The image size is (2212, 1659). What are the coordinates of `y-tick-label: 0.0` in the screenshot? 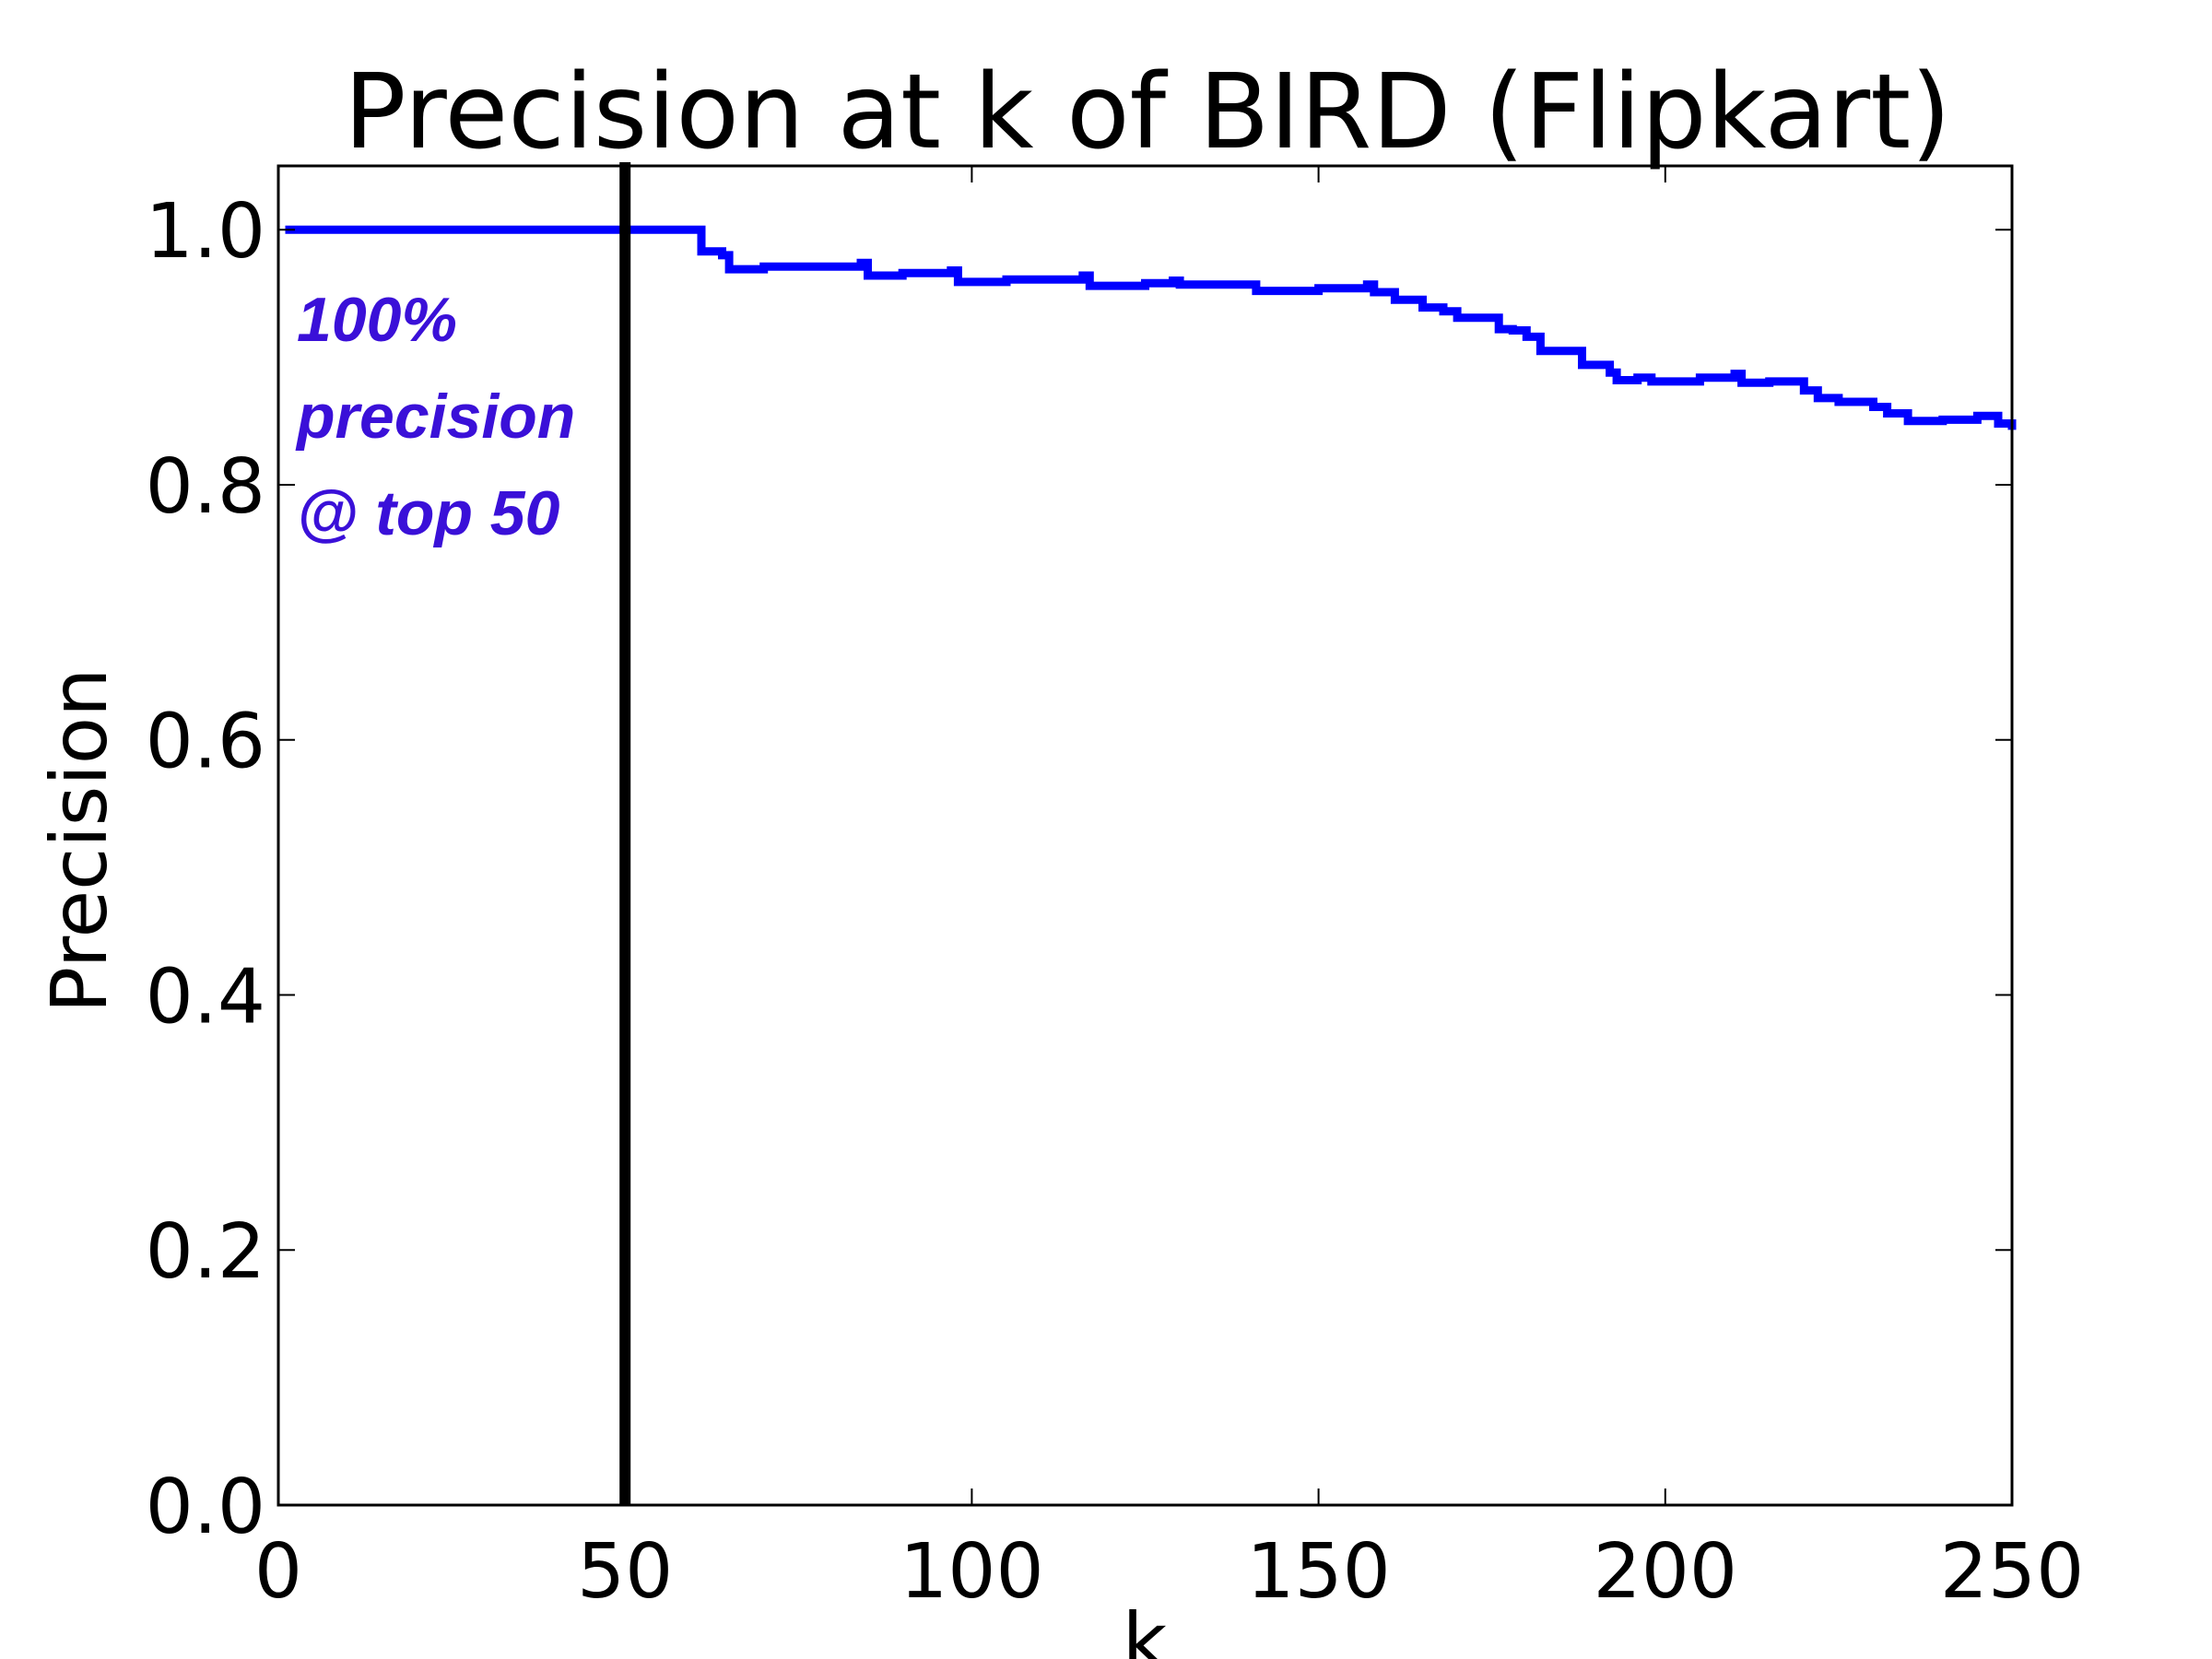 It's located at (205, 1507).